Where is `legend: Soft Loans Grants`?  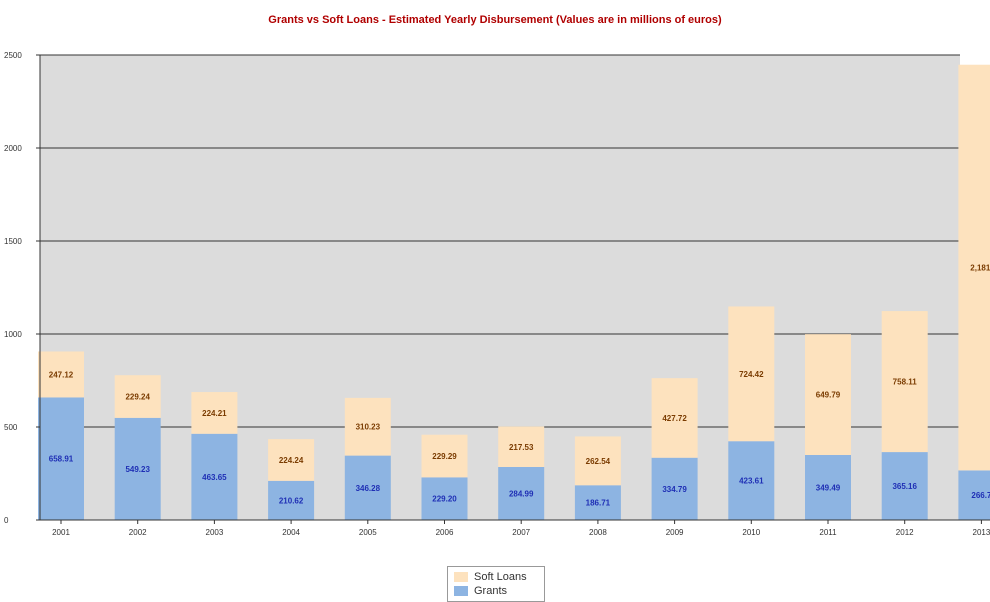
legend: Soft Loans Grants is located at coordinates (496, 584).